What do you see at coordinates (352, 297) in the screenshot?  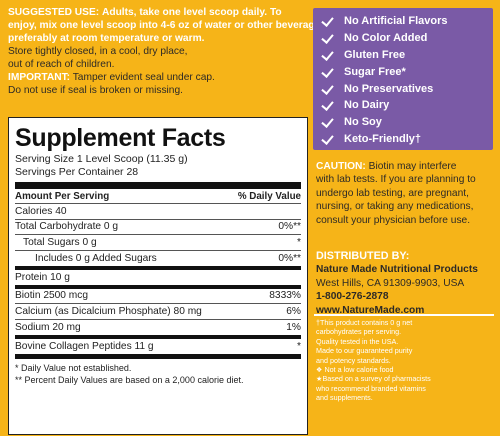 I see `distributor-phone: 1-800-276-2878` at bounding box center [352, 297].